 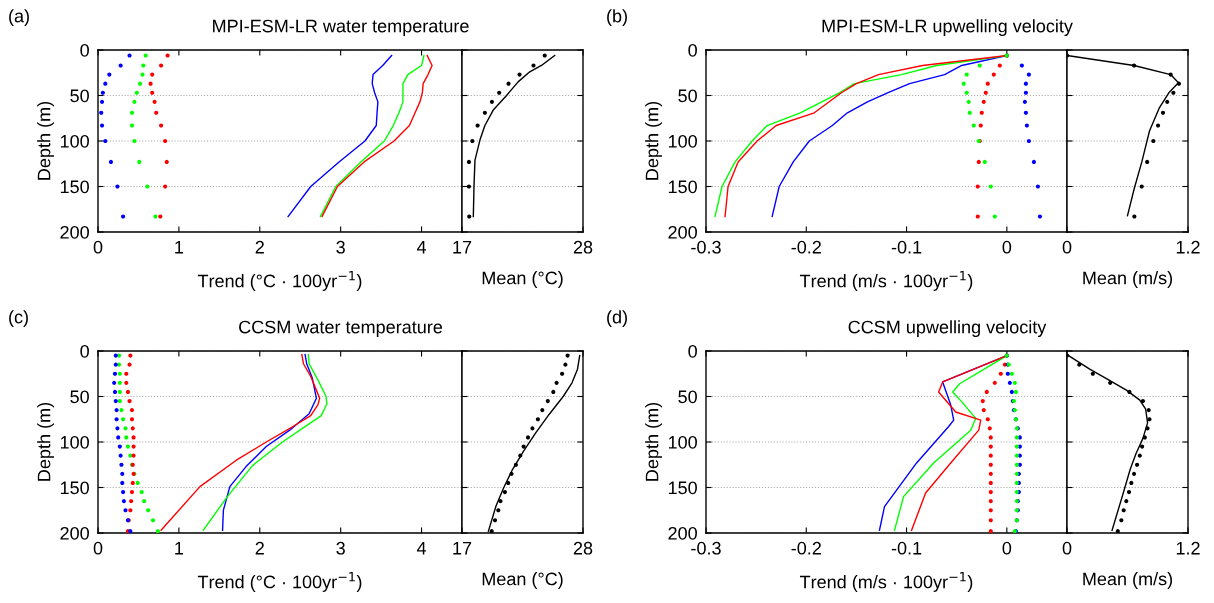 I want to click on chart-title: CCSM water temperature, so click(x=341, y=328).